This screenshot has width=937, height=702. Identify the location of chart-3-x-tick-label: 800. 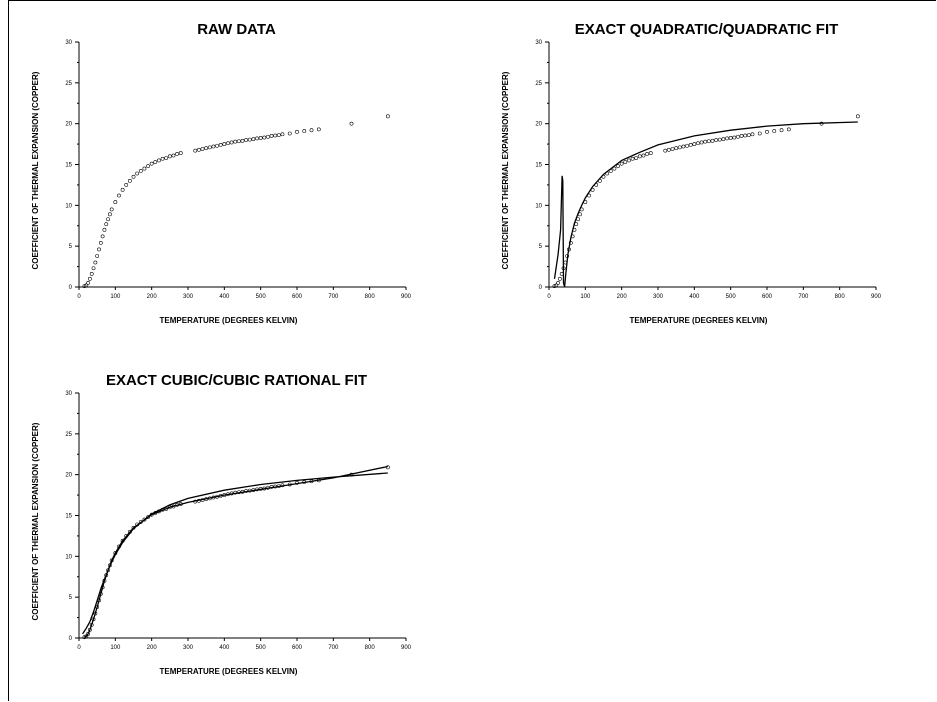
(370, 648).